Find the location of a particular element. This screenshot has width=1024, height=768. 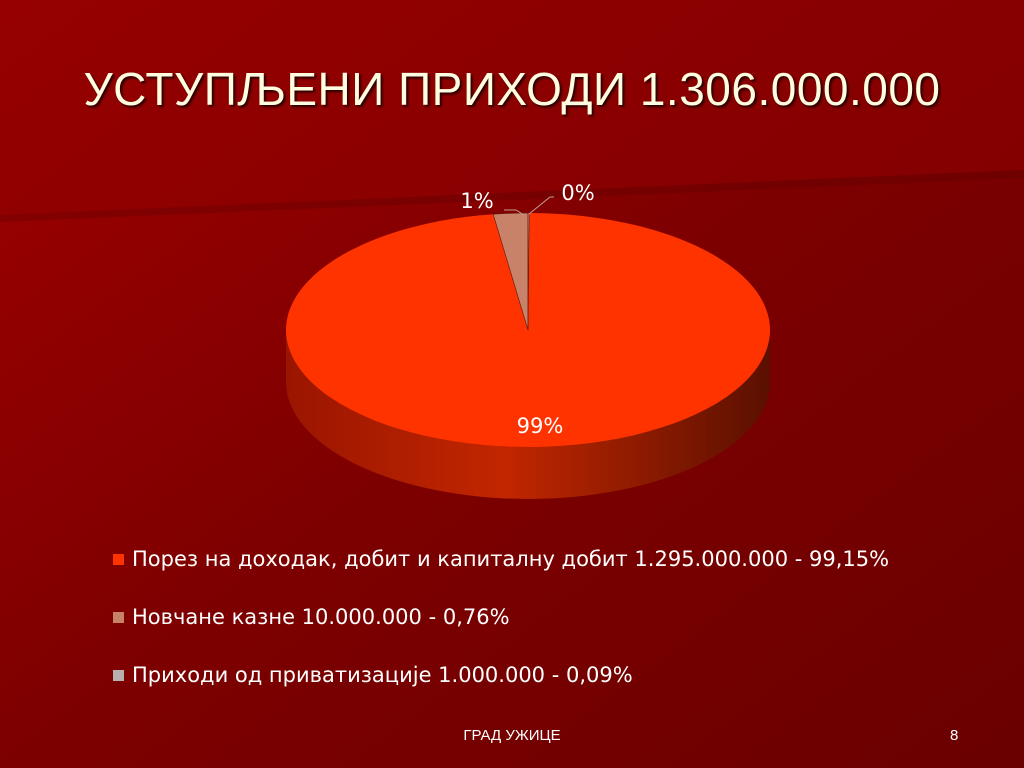

footer-text: ГРАД УЖИЦЕ is located at coordinates (512, 735).